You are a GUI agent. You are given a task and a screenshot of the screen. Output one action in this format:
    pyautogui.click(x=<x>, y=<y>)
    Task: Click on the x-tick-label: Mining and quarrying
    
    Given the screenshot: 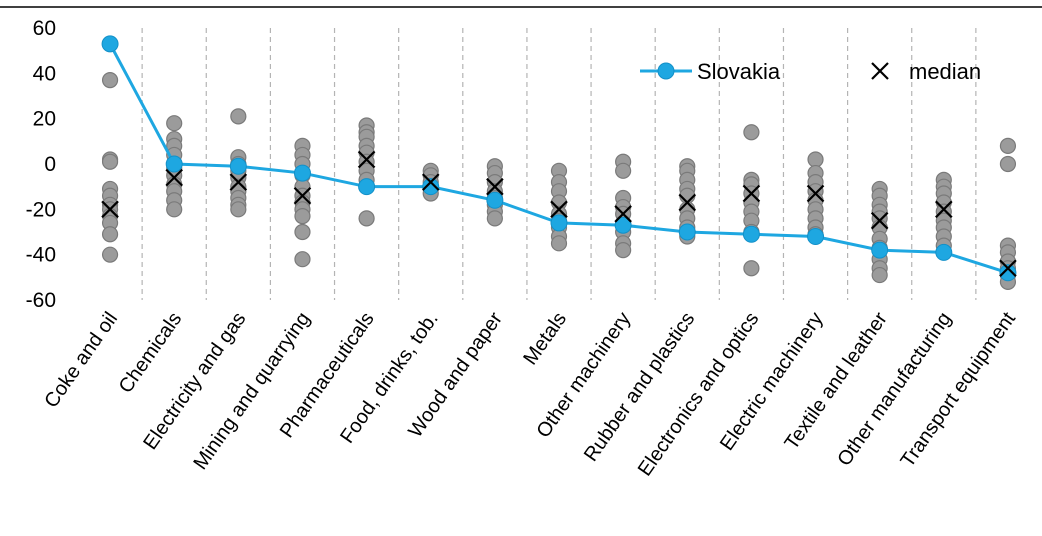 What is the action you would take?
    pyautogui.click(x=251, y=391)
    